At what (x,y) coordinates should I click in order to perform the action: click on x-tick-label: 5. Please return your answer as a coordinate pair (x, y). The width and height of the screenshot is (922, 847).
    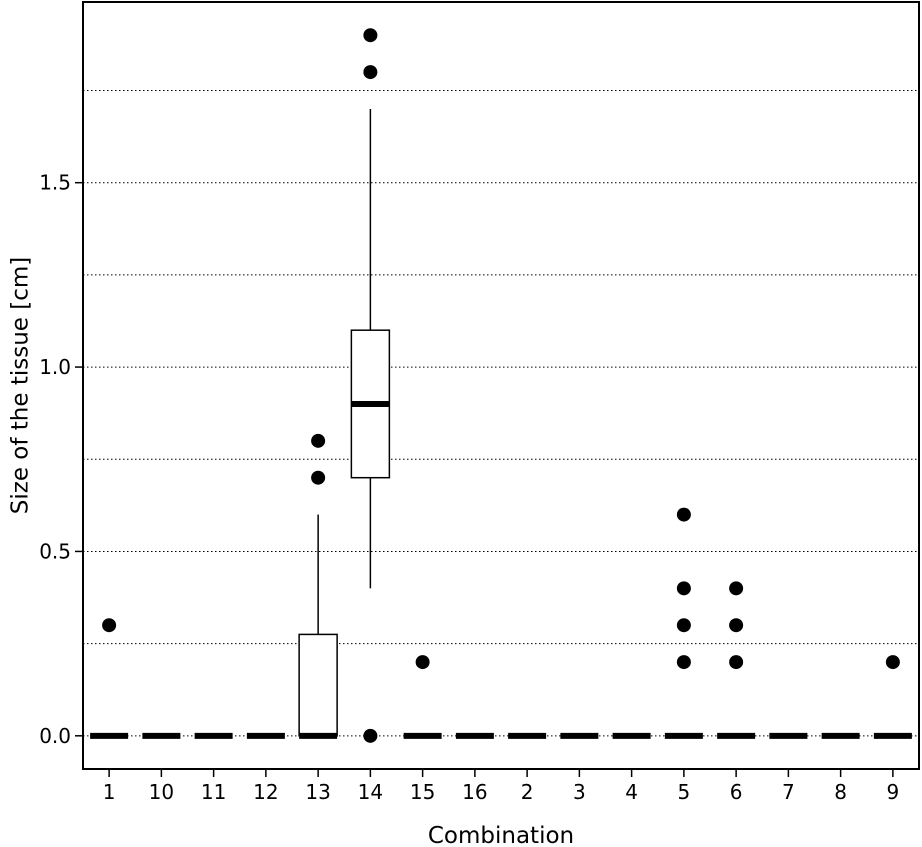
    Looking at the image, I should click on (684, 792).